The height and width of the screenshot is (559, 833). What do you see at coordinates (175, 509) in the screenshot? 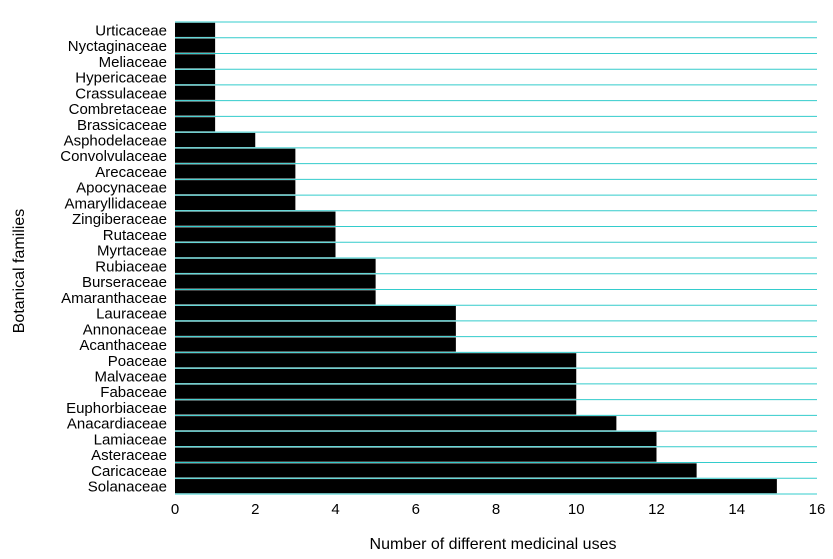
I see `x-tick-label: 0` at bounding box center [175, 509].